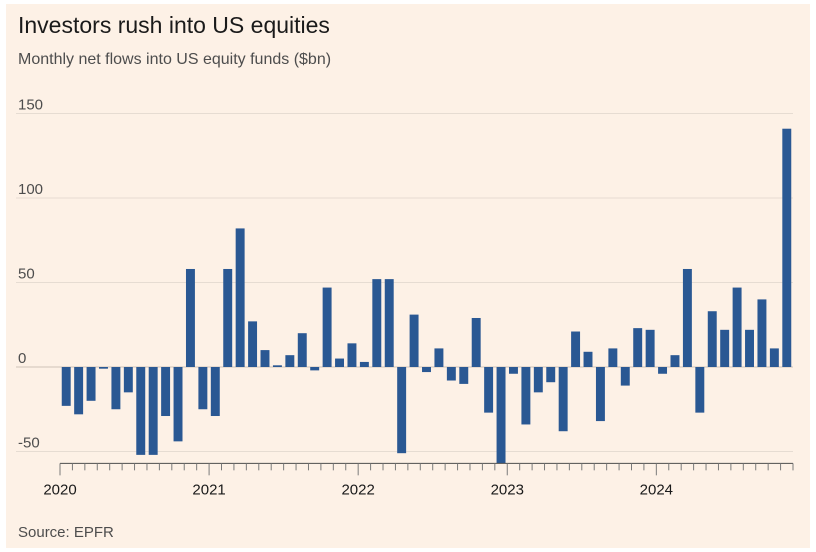 This screenshot has width=816, height=552. Describe the element at coordinates (418, 480) in the screenshot. I see `x-axis: 2020 2021 2022 2023 2024` at that location.